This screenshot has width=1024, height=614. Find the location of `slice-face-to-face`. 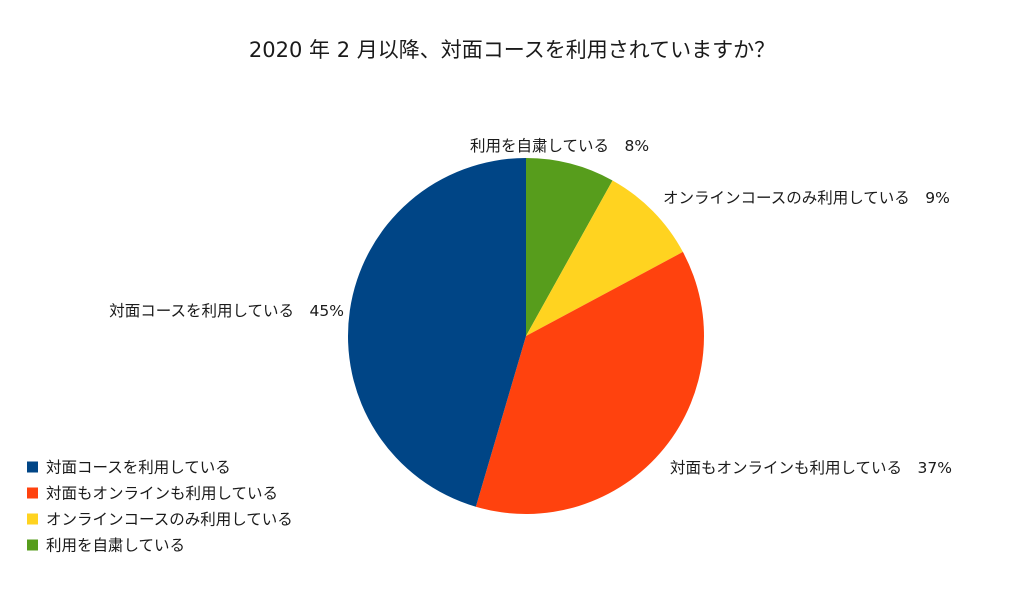

slice-face-to-face is located at coordinates (436, 332).